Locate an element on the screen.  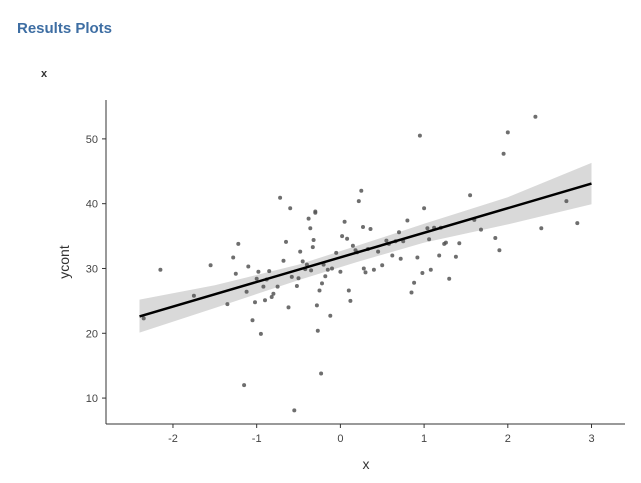
y-tick-label: 50 is located at coordinates (92, 140).